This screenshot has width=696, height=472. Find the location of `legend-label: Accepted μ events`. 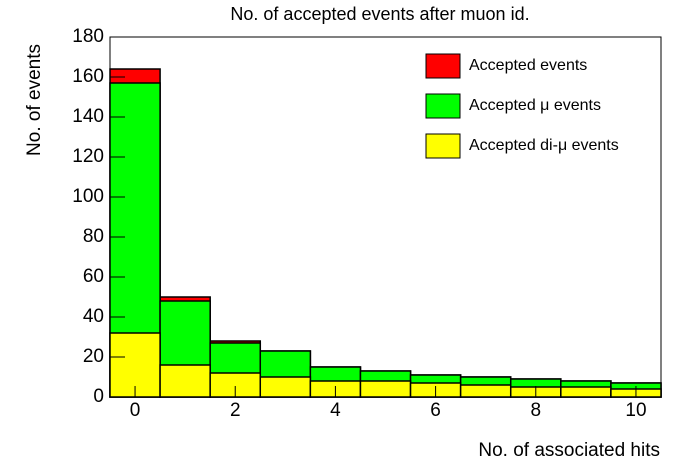

legend-label: Accepted μ events is located at coordinates (535, 105).